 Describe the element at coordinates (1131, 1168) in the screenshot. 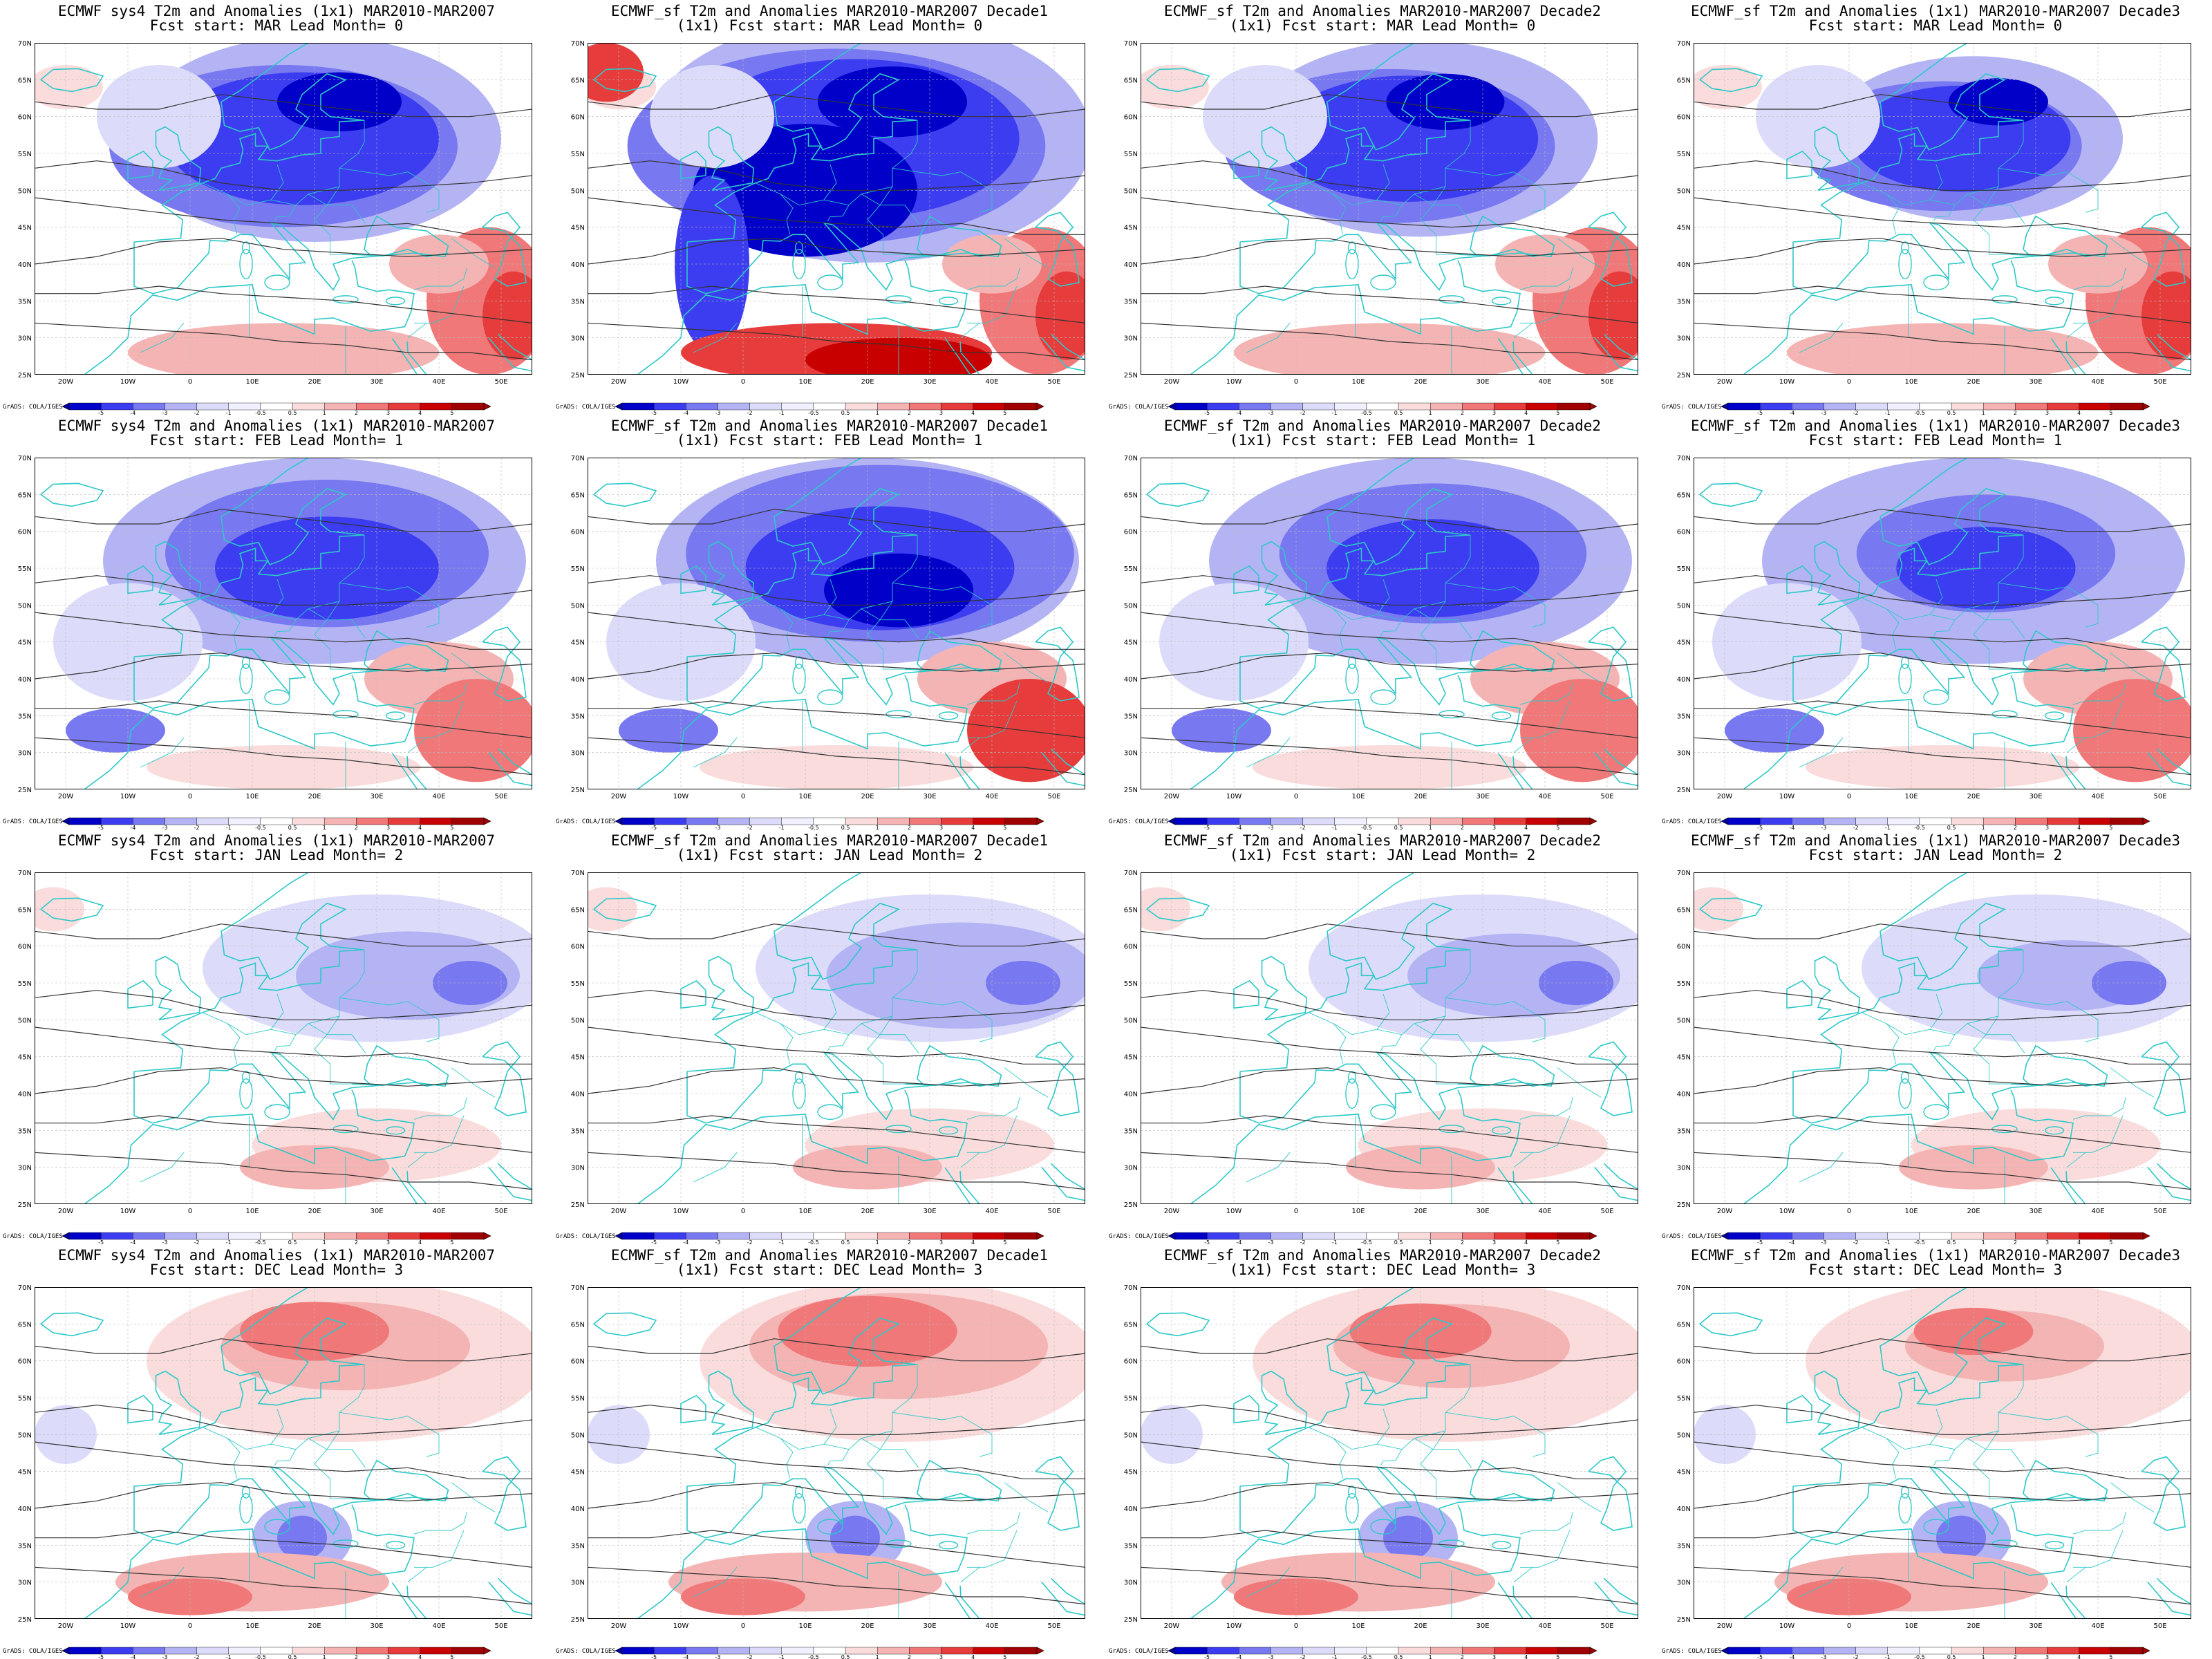

I see `lat-tick-label: 30N` at that location.